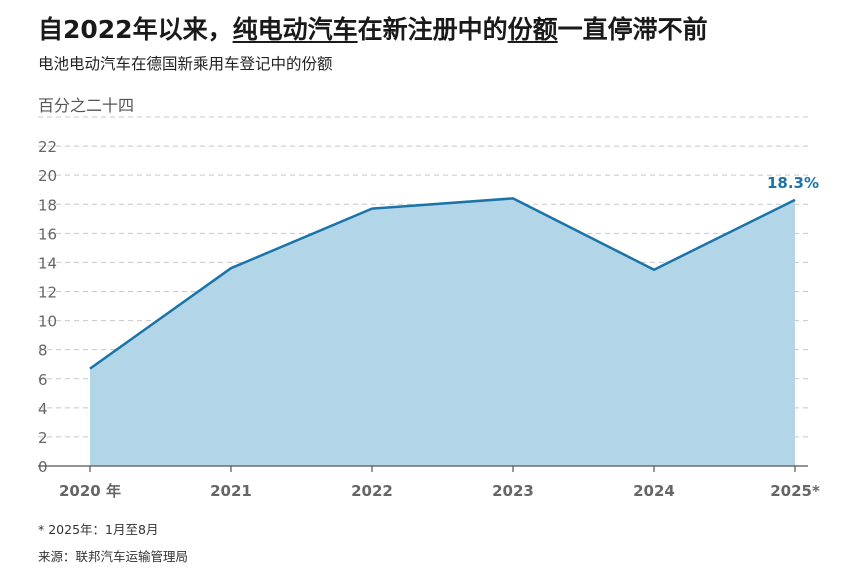 The height and width of the screenshot is (569, 863). What do you see at coordinates (47, 176) in the screenshot?
I see `y-tick-label: 20` at bounding box center [47, 176].